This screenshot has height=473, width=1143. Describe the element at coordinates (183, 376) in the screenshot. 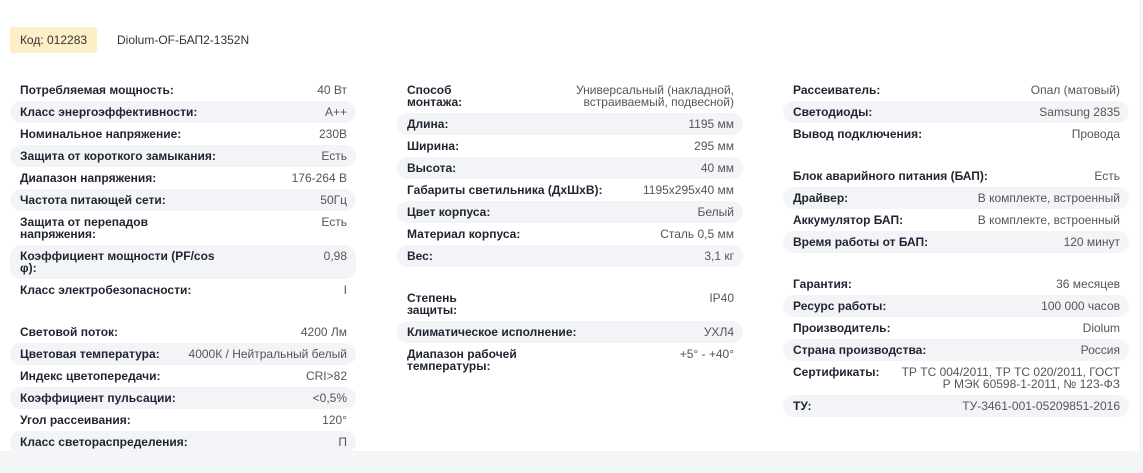

I see `spec-row: Индекс цветопередачи: CRI>82` at that location.